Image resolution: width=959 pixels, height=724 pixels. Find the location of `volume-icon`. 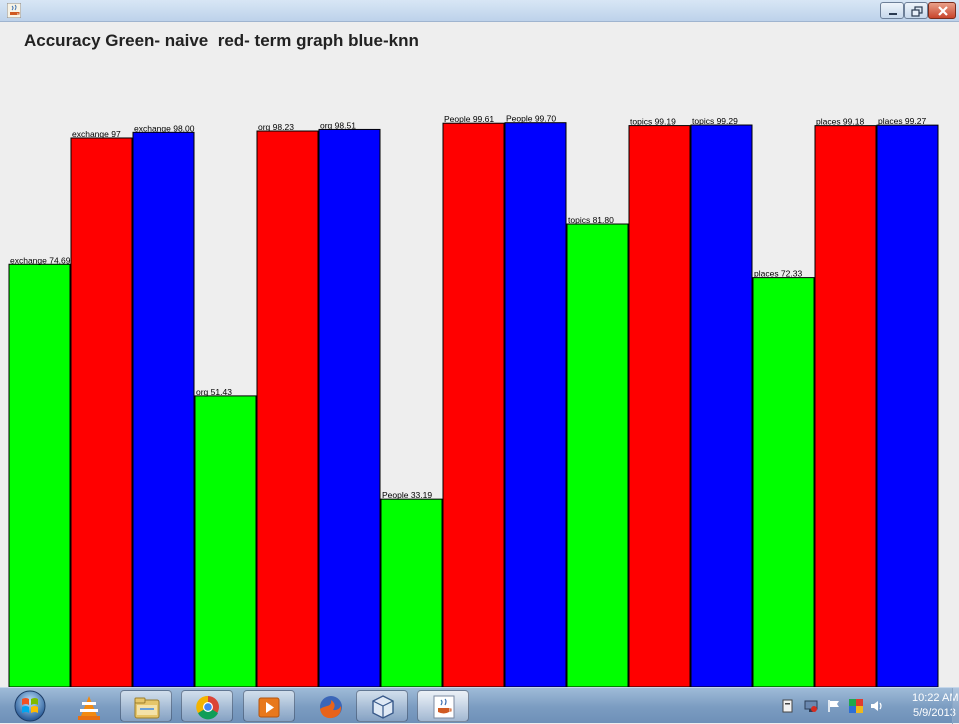

volume-icon is located at coordinates (877, 706).